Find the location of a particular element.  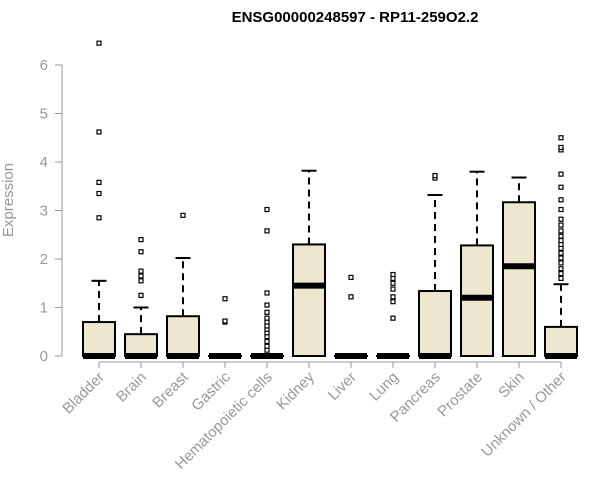

x-tick-label: Lung is located at coordinates (384, 387).